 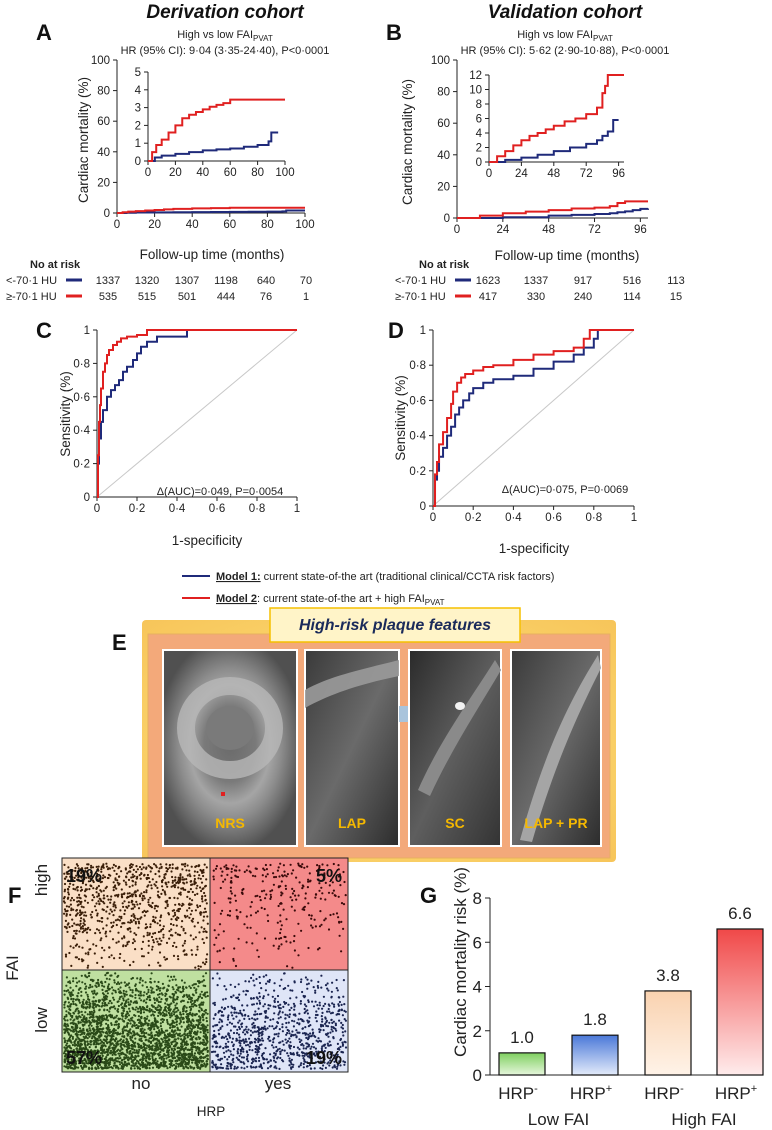 What do you see at coordinates (477, 1031) in the screenshot?
I see `bar-ytick-label: 2` at bounding box center [477, 1031].